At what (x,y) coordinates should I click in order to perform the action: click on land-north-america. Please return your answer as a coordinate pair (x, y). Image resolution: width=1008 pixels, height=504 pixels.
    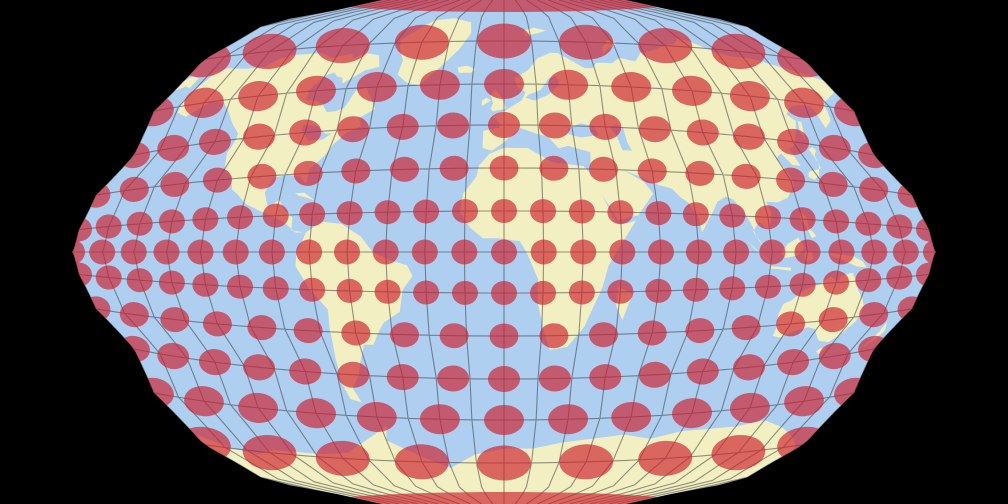
    Looking at the image, I should click on (276, 142).